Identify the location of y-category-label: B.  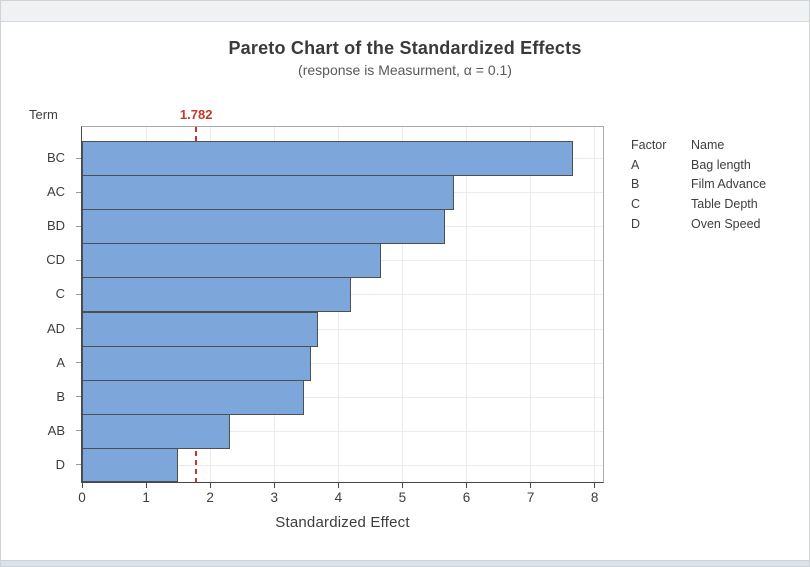
(60, 396).